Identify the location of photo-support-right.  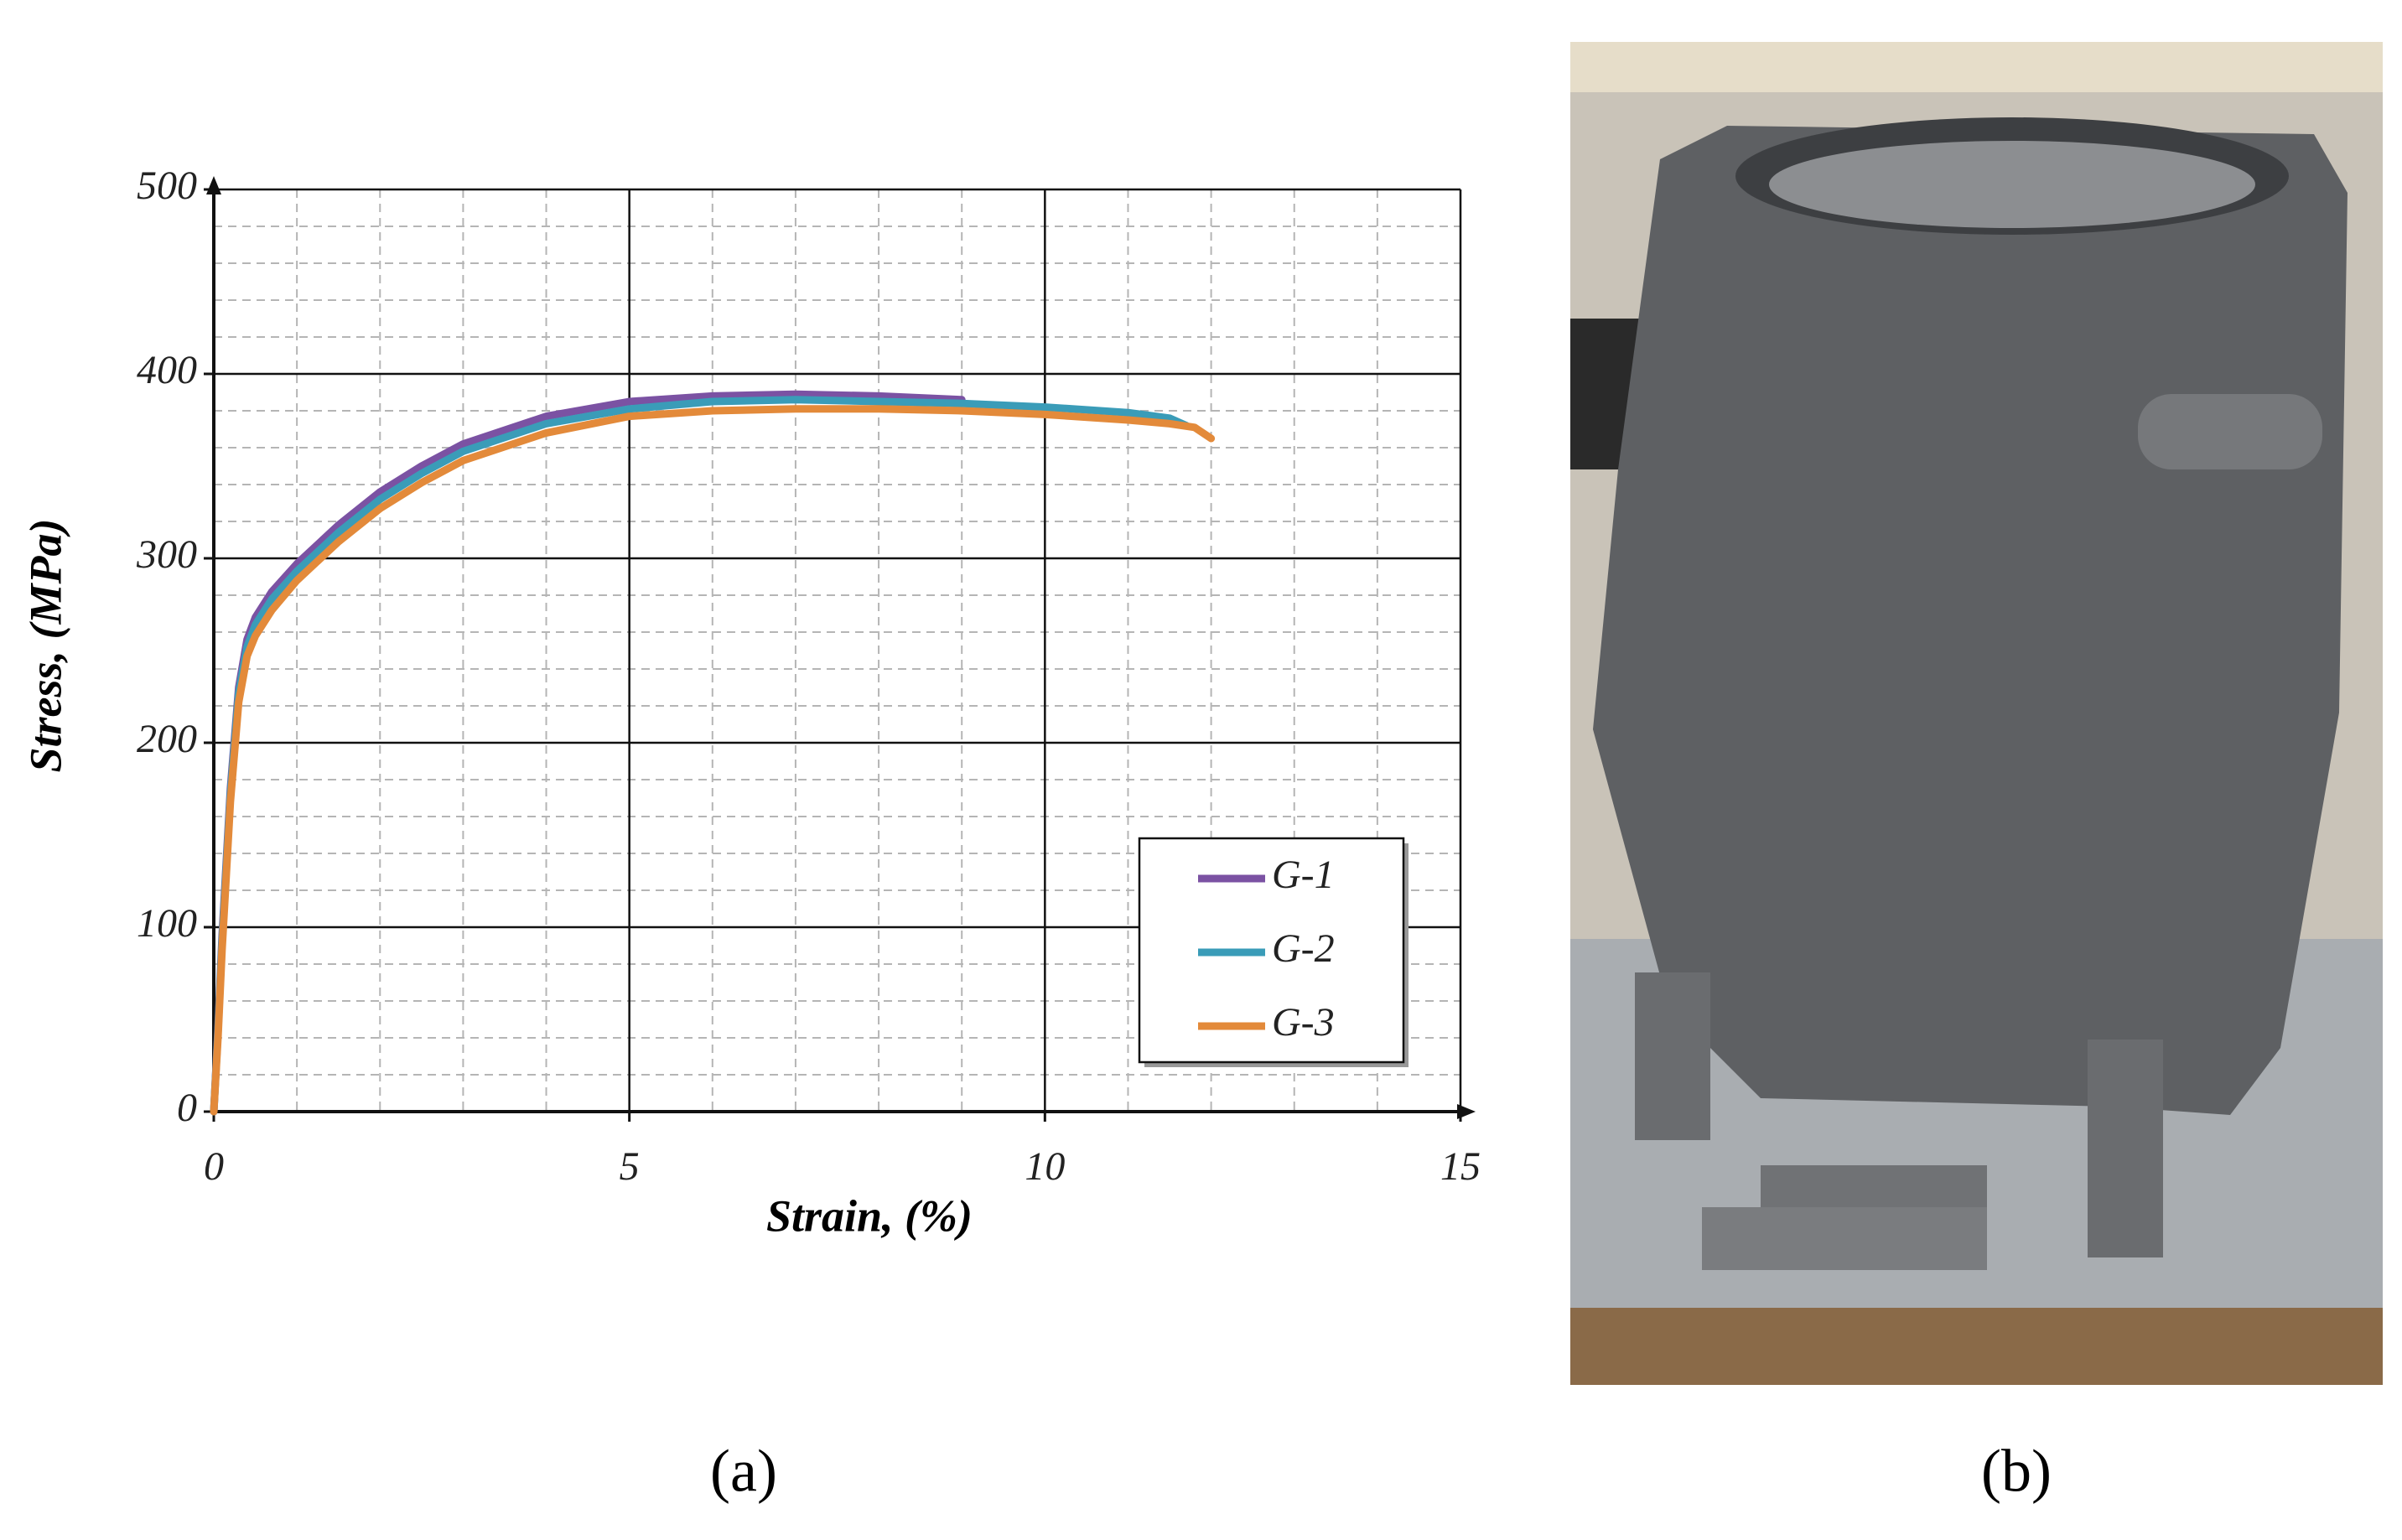
(2125, 1148).